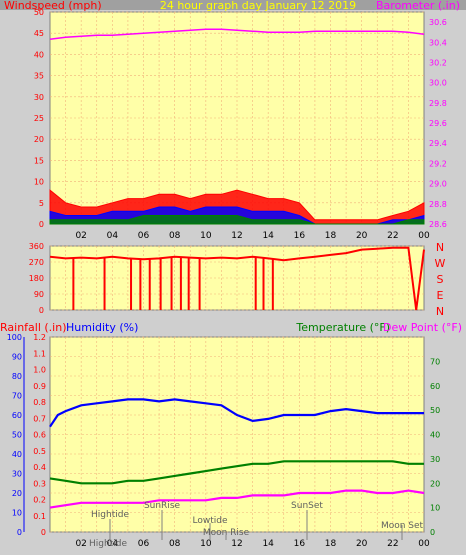 Image resolution: width=466 pixels, height=555 pixels. I want to click on barometer-tick-label: 28.8, so click(438, 204).